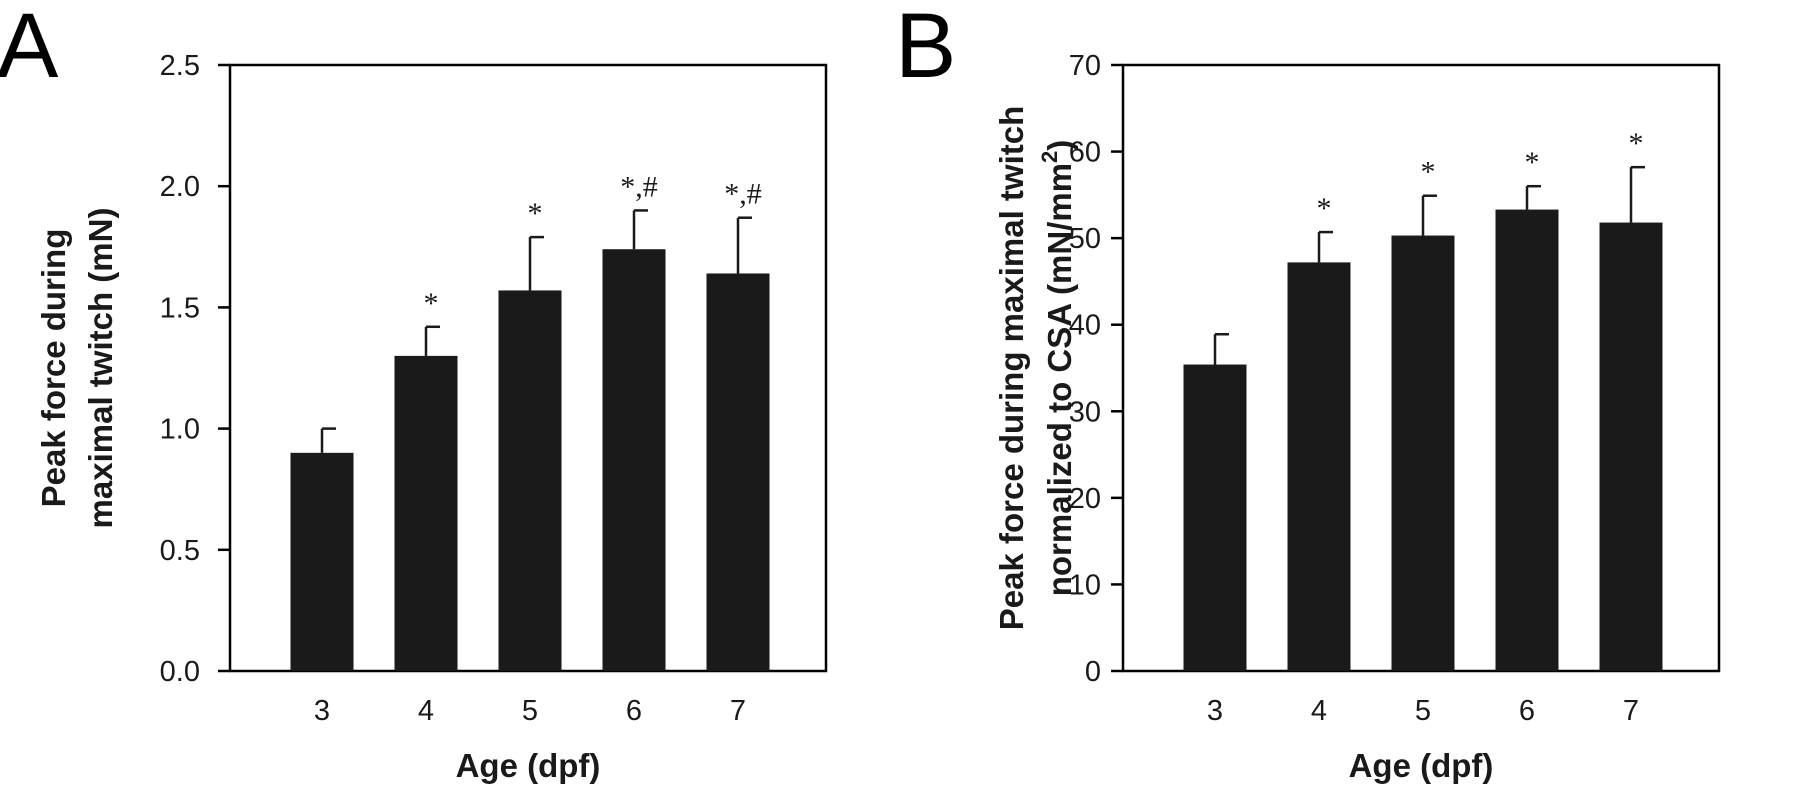 Image resolution: width=1800 pixels, height=793 pixels. Describe the element at coordinates (1011, 368) in the screenshot. I see `panel-b-y-axis-title-line1: Peak force during maximal twitch` at that location.